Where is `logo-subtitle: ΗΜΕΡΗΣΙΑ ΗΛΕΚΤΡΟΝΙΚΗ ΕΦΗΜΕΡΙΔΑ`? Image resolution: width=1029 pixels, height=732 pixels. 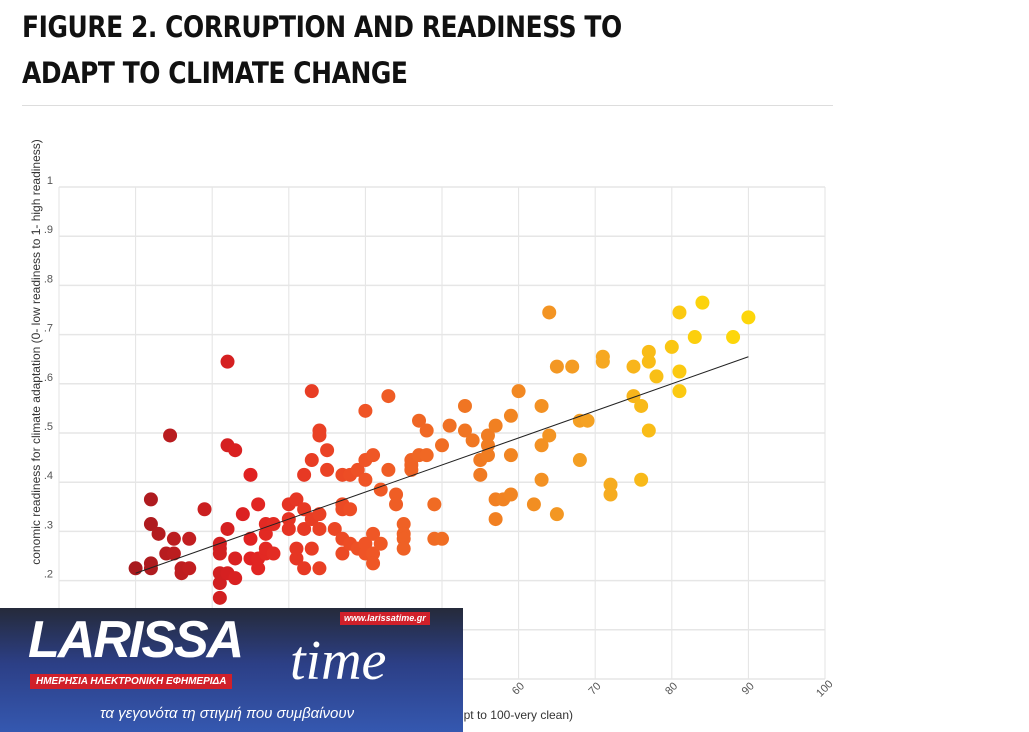 logo-subtitle: ΗΜΕΡΗΣΙΑ ΗΛΕΚΤΡΟΝΙΚΗ ΕΦΗΜΕΡΙΔΑ is located at coordinates (131, 681).